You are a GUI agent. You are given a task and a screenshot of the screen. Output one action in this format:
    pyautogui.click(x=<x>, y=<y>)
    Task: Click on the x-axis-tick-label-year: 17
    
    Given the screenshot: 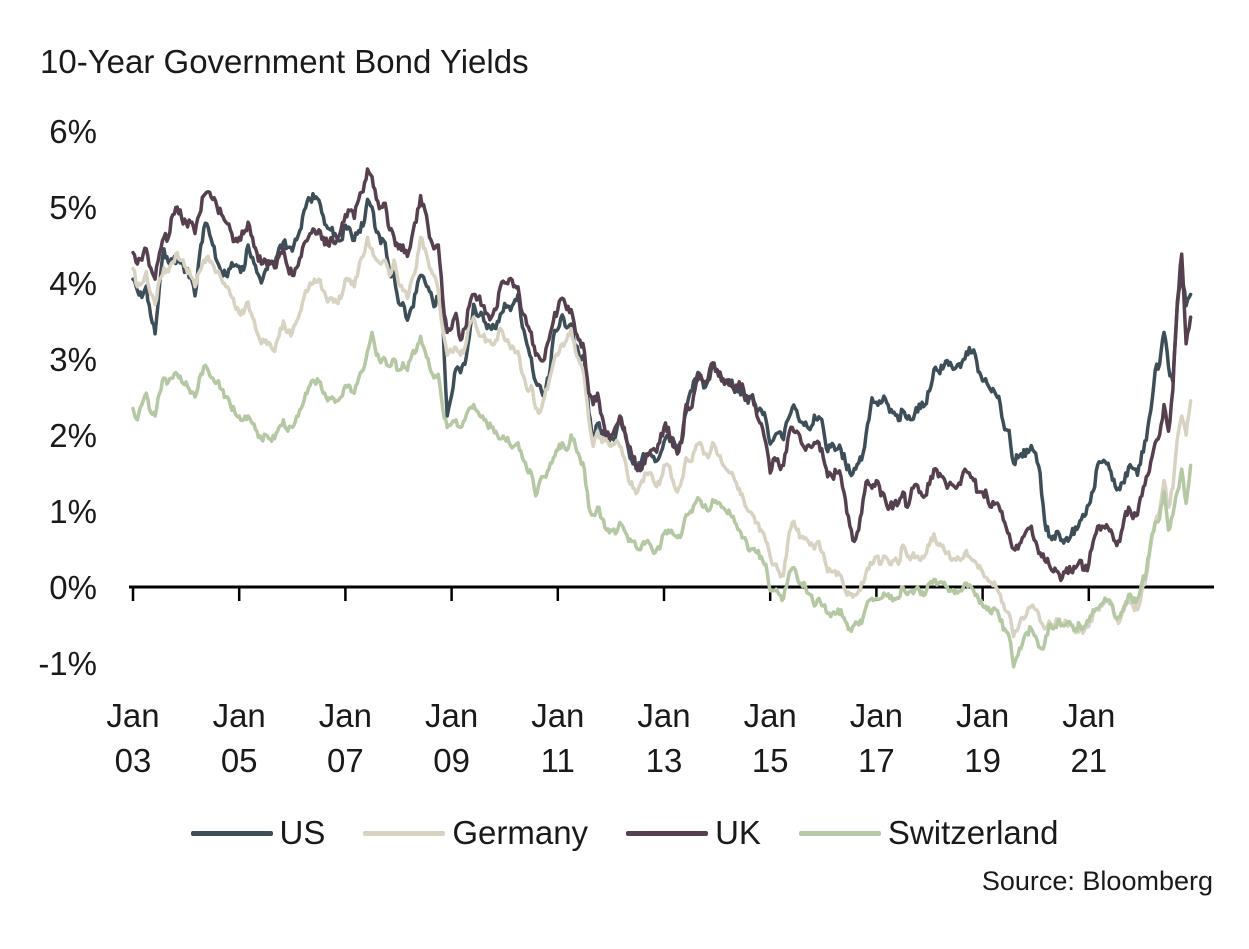 What is the action you would take?
    pyautogui.click(x=876, y=760)
    